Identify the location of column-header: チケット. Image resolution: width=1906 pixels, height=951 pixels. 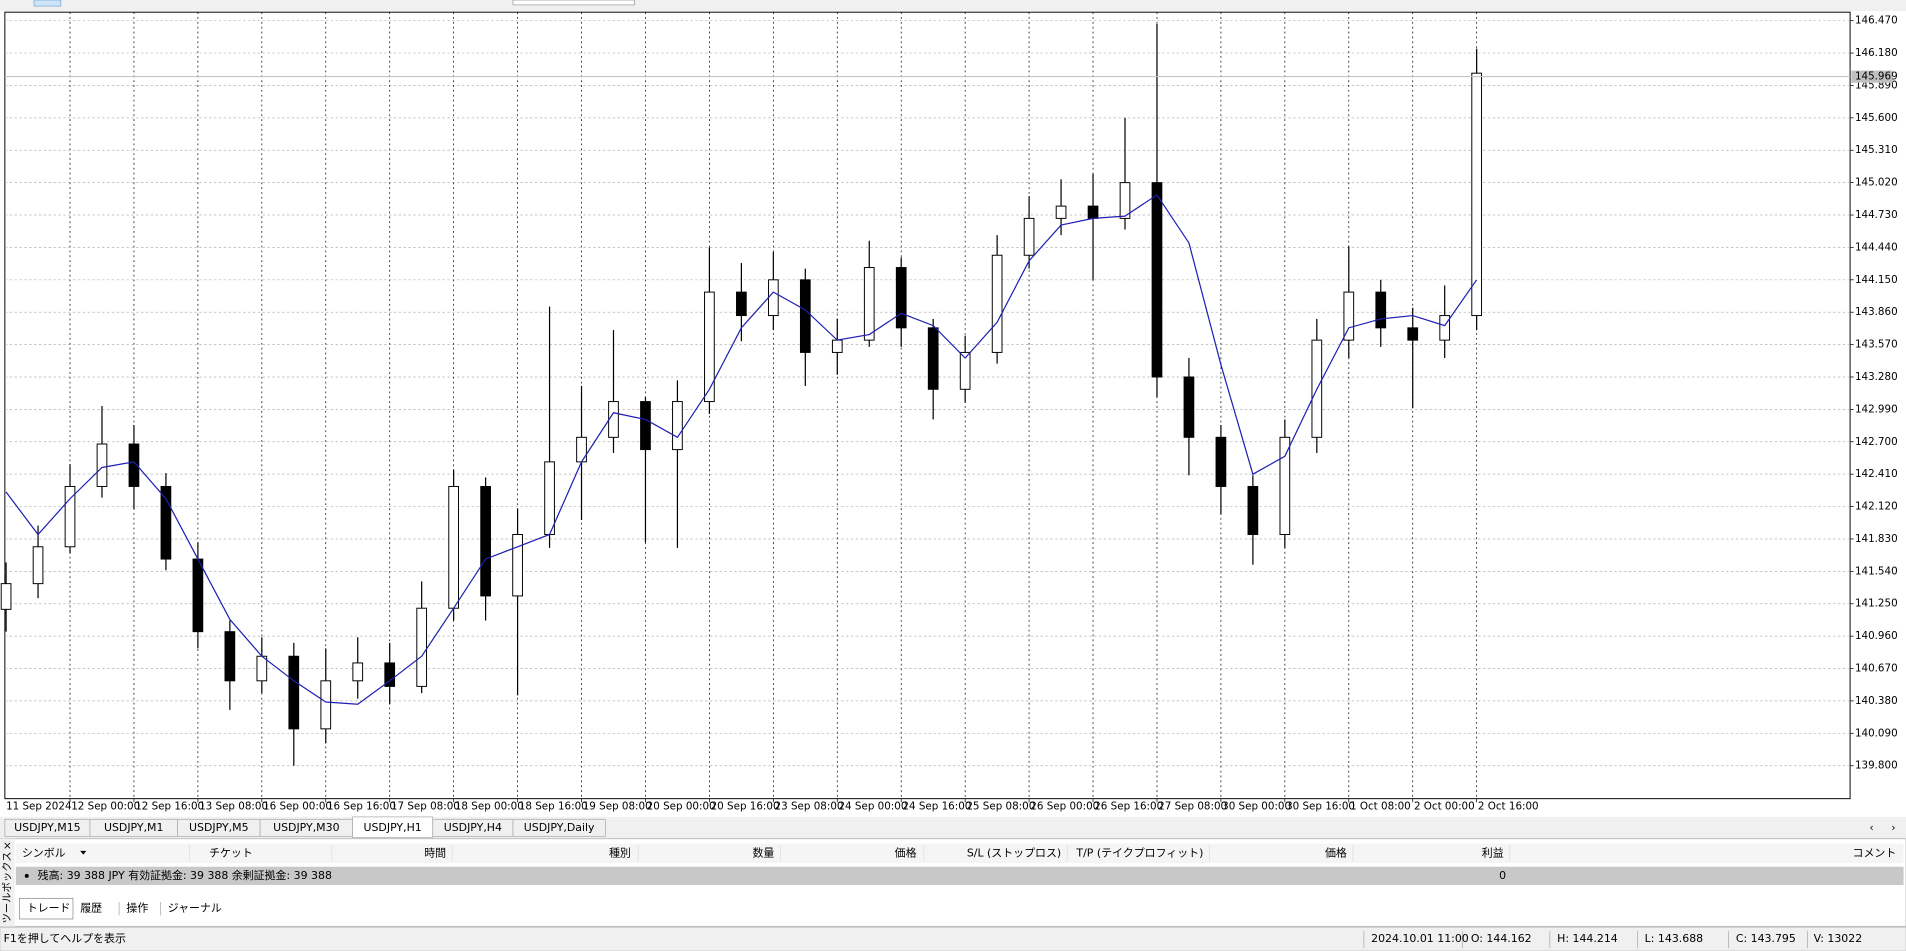
(231, 852).